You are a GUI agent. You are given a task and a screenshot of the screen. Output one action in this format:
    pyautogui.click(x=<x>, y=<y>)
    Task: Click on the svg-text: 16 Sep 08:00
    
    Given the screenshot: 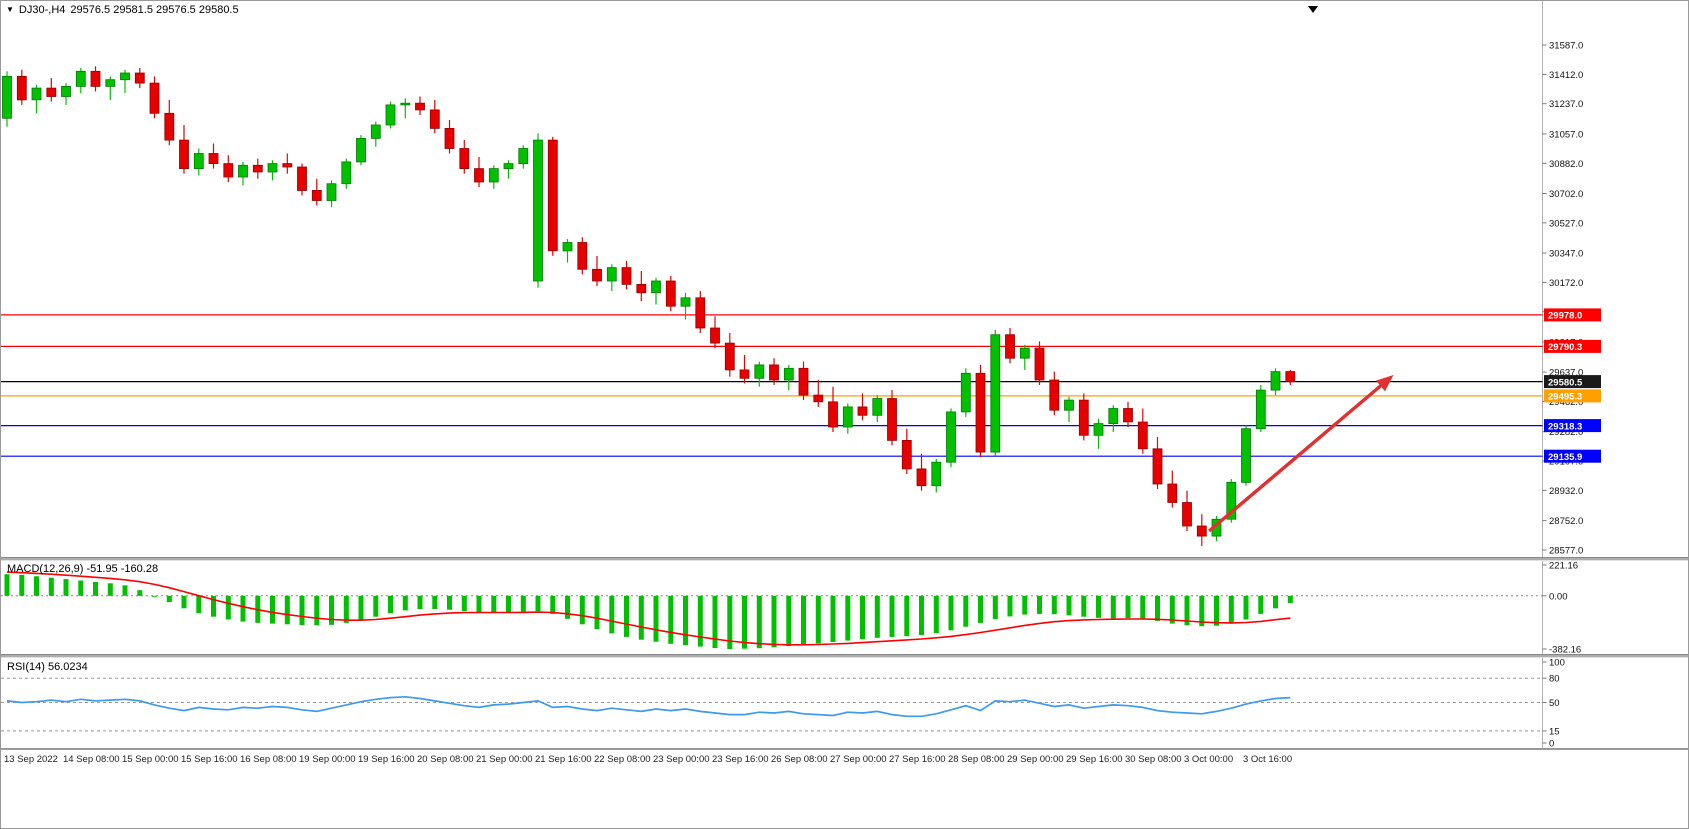 What is the action you would take?
    pyautogui.click(x=268, y=759)
    